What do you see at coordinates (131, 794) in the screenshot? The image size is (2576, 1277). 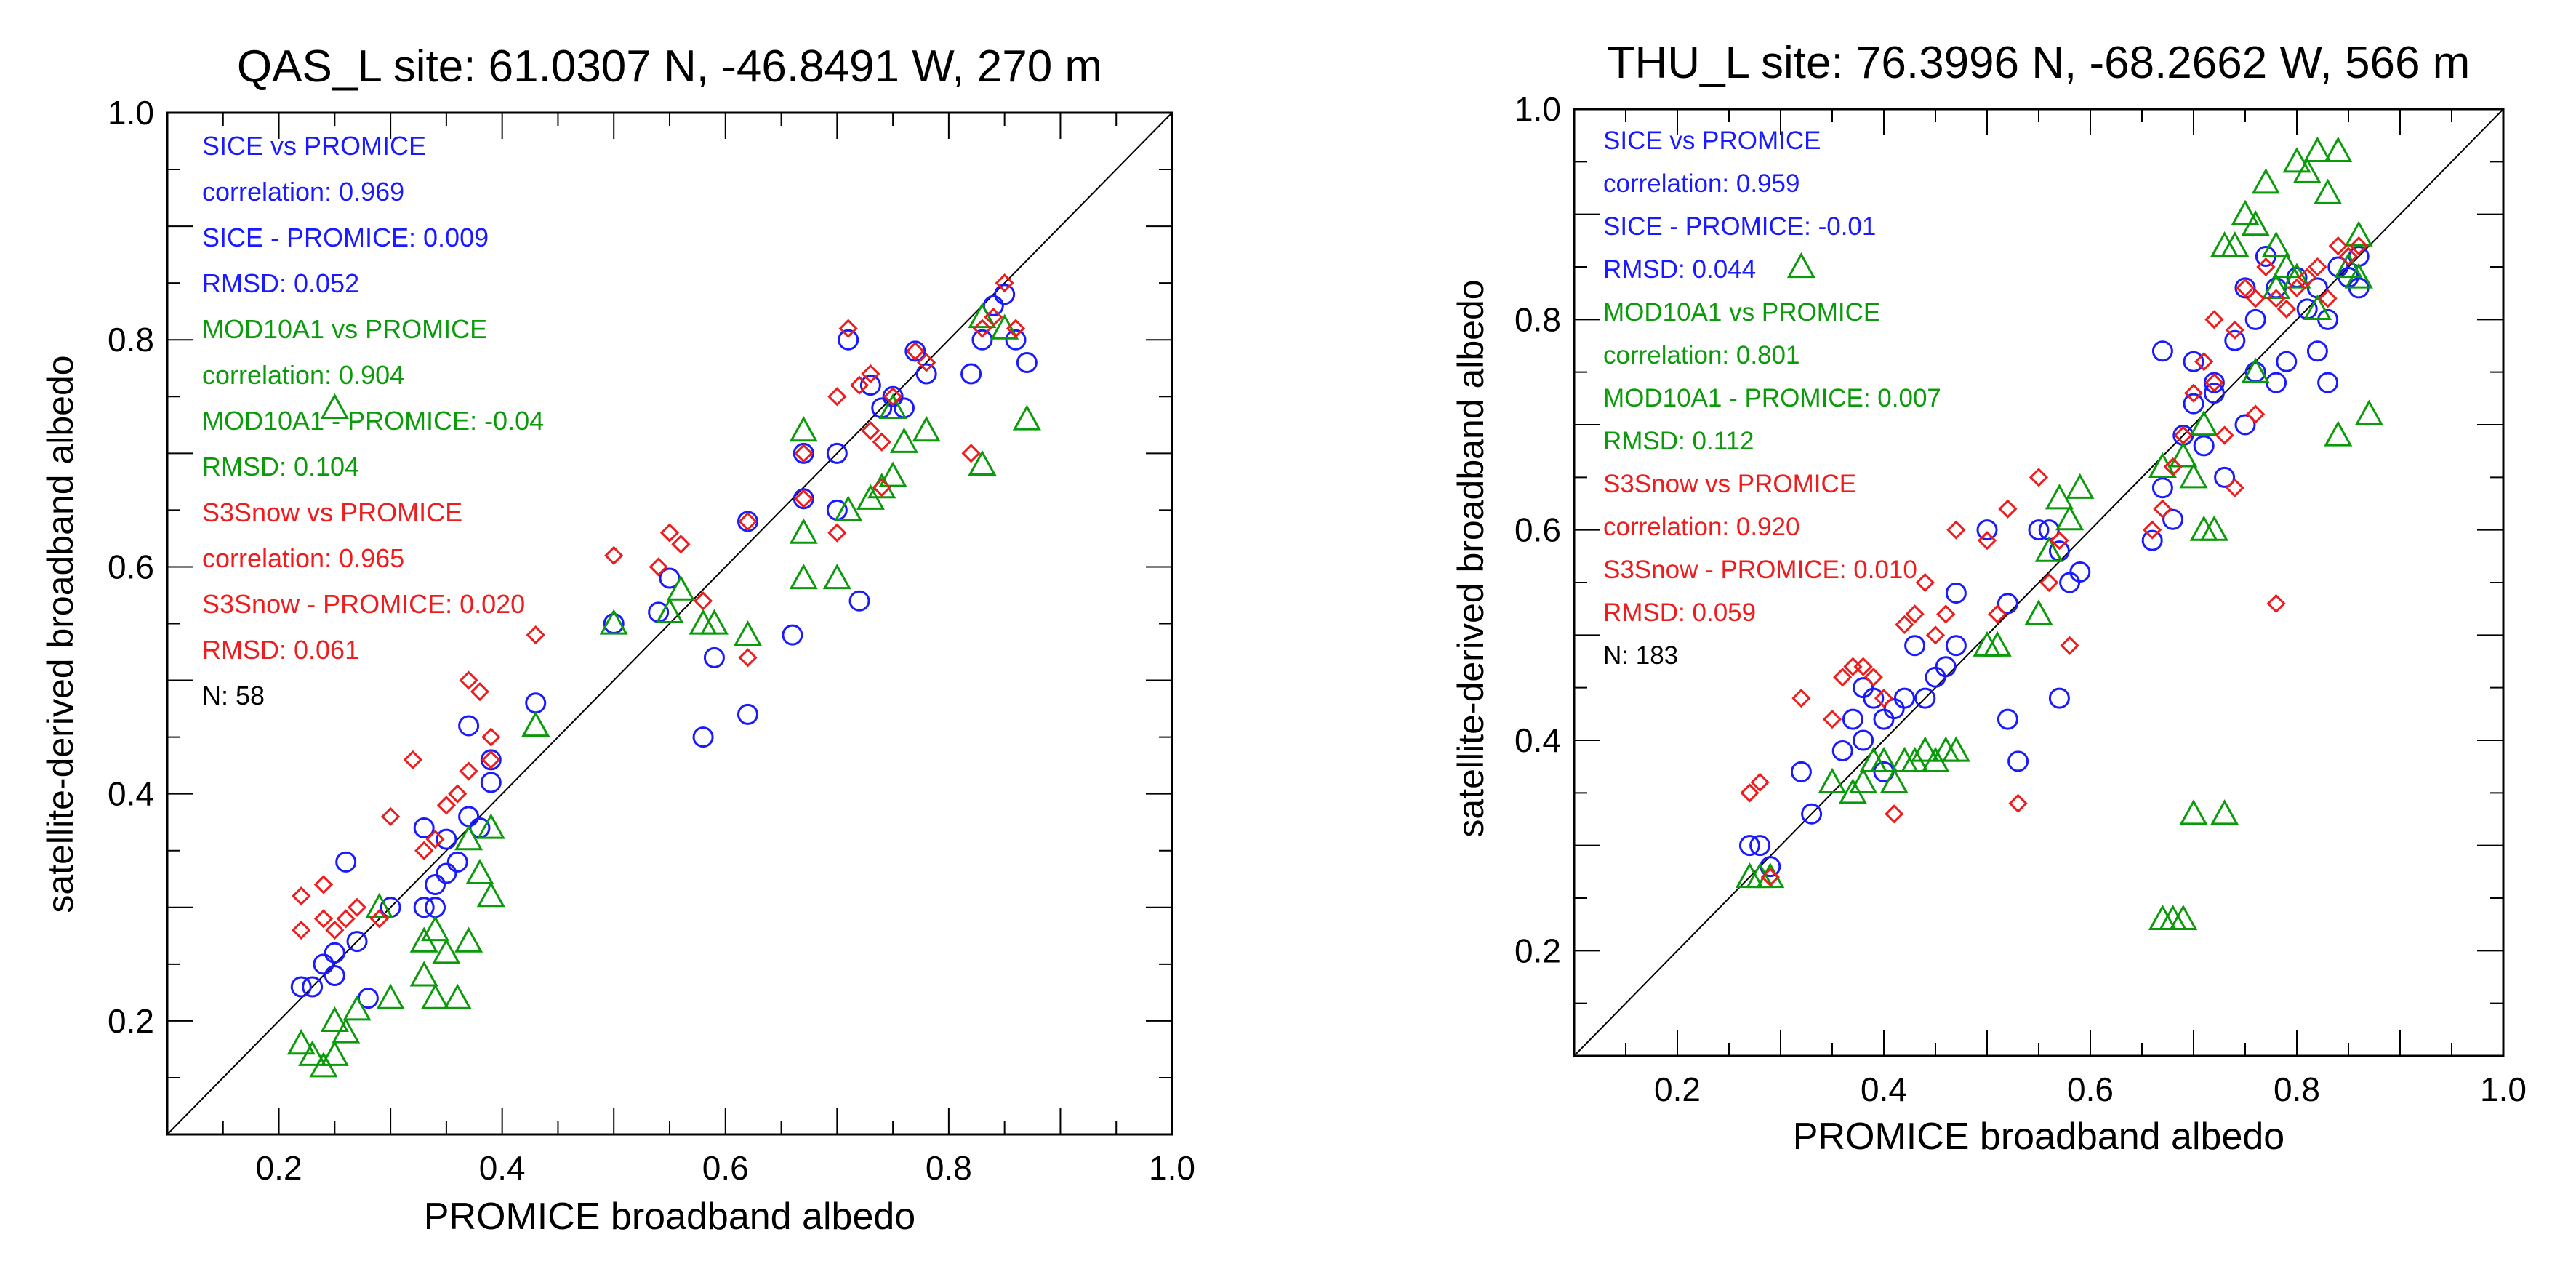 I see `y-tick-label: 0.4` at bounding box center [131, 794].